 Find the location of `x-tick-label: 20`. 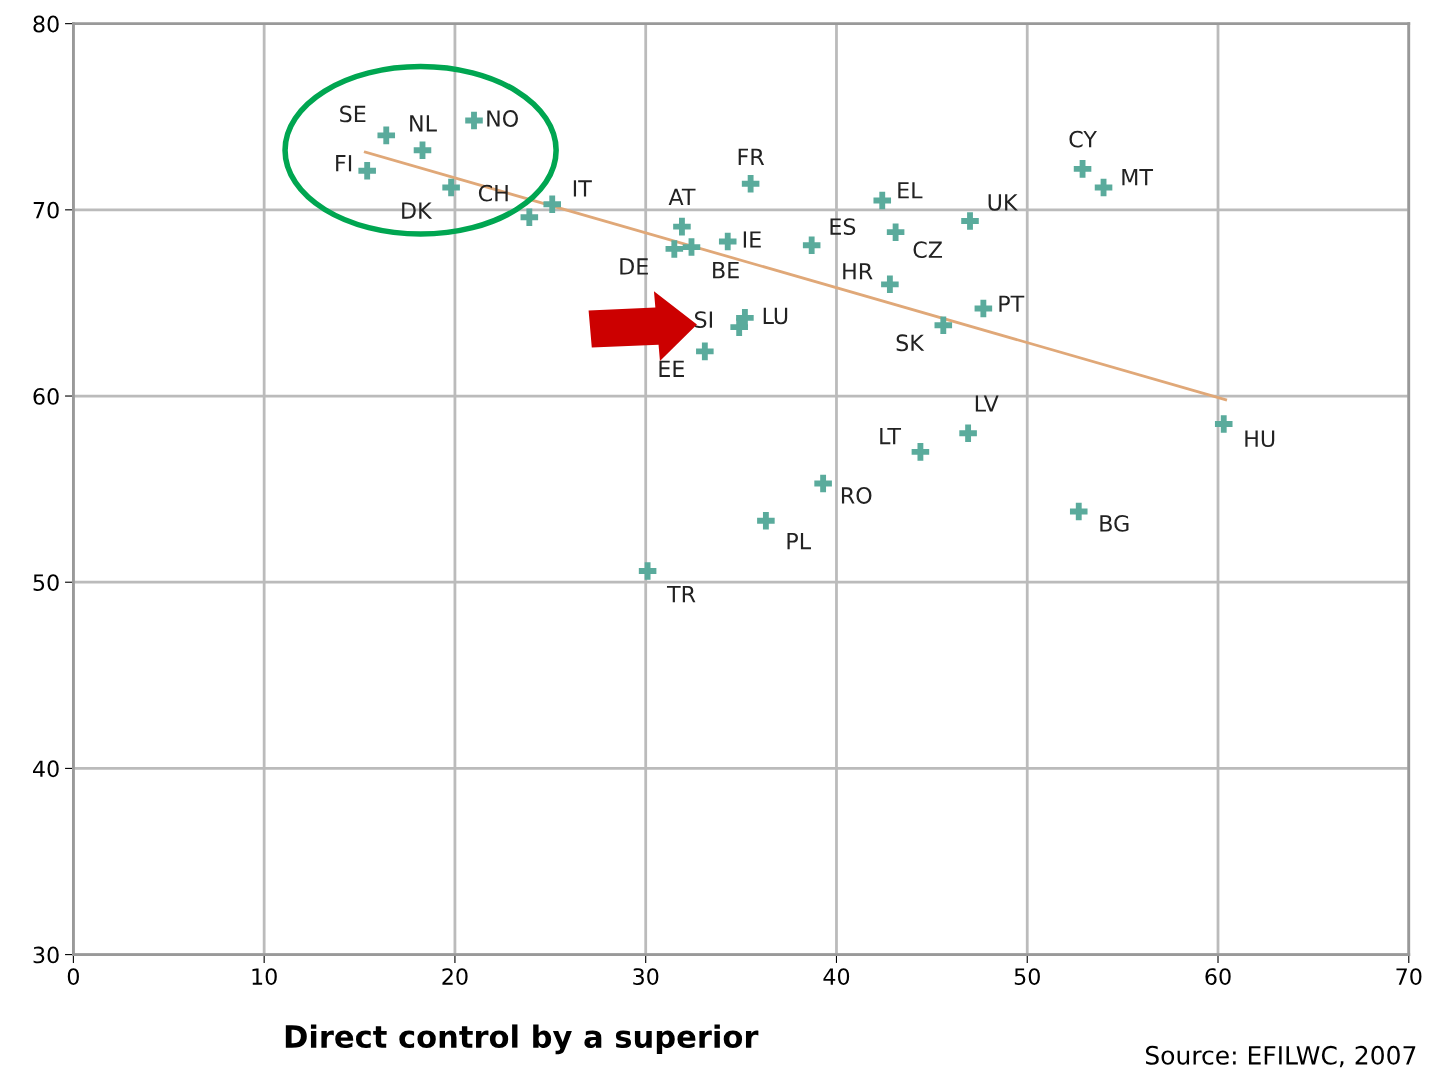

x-tick-label: 20 is located at coordinates (455, 976).